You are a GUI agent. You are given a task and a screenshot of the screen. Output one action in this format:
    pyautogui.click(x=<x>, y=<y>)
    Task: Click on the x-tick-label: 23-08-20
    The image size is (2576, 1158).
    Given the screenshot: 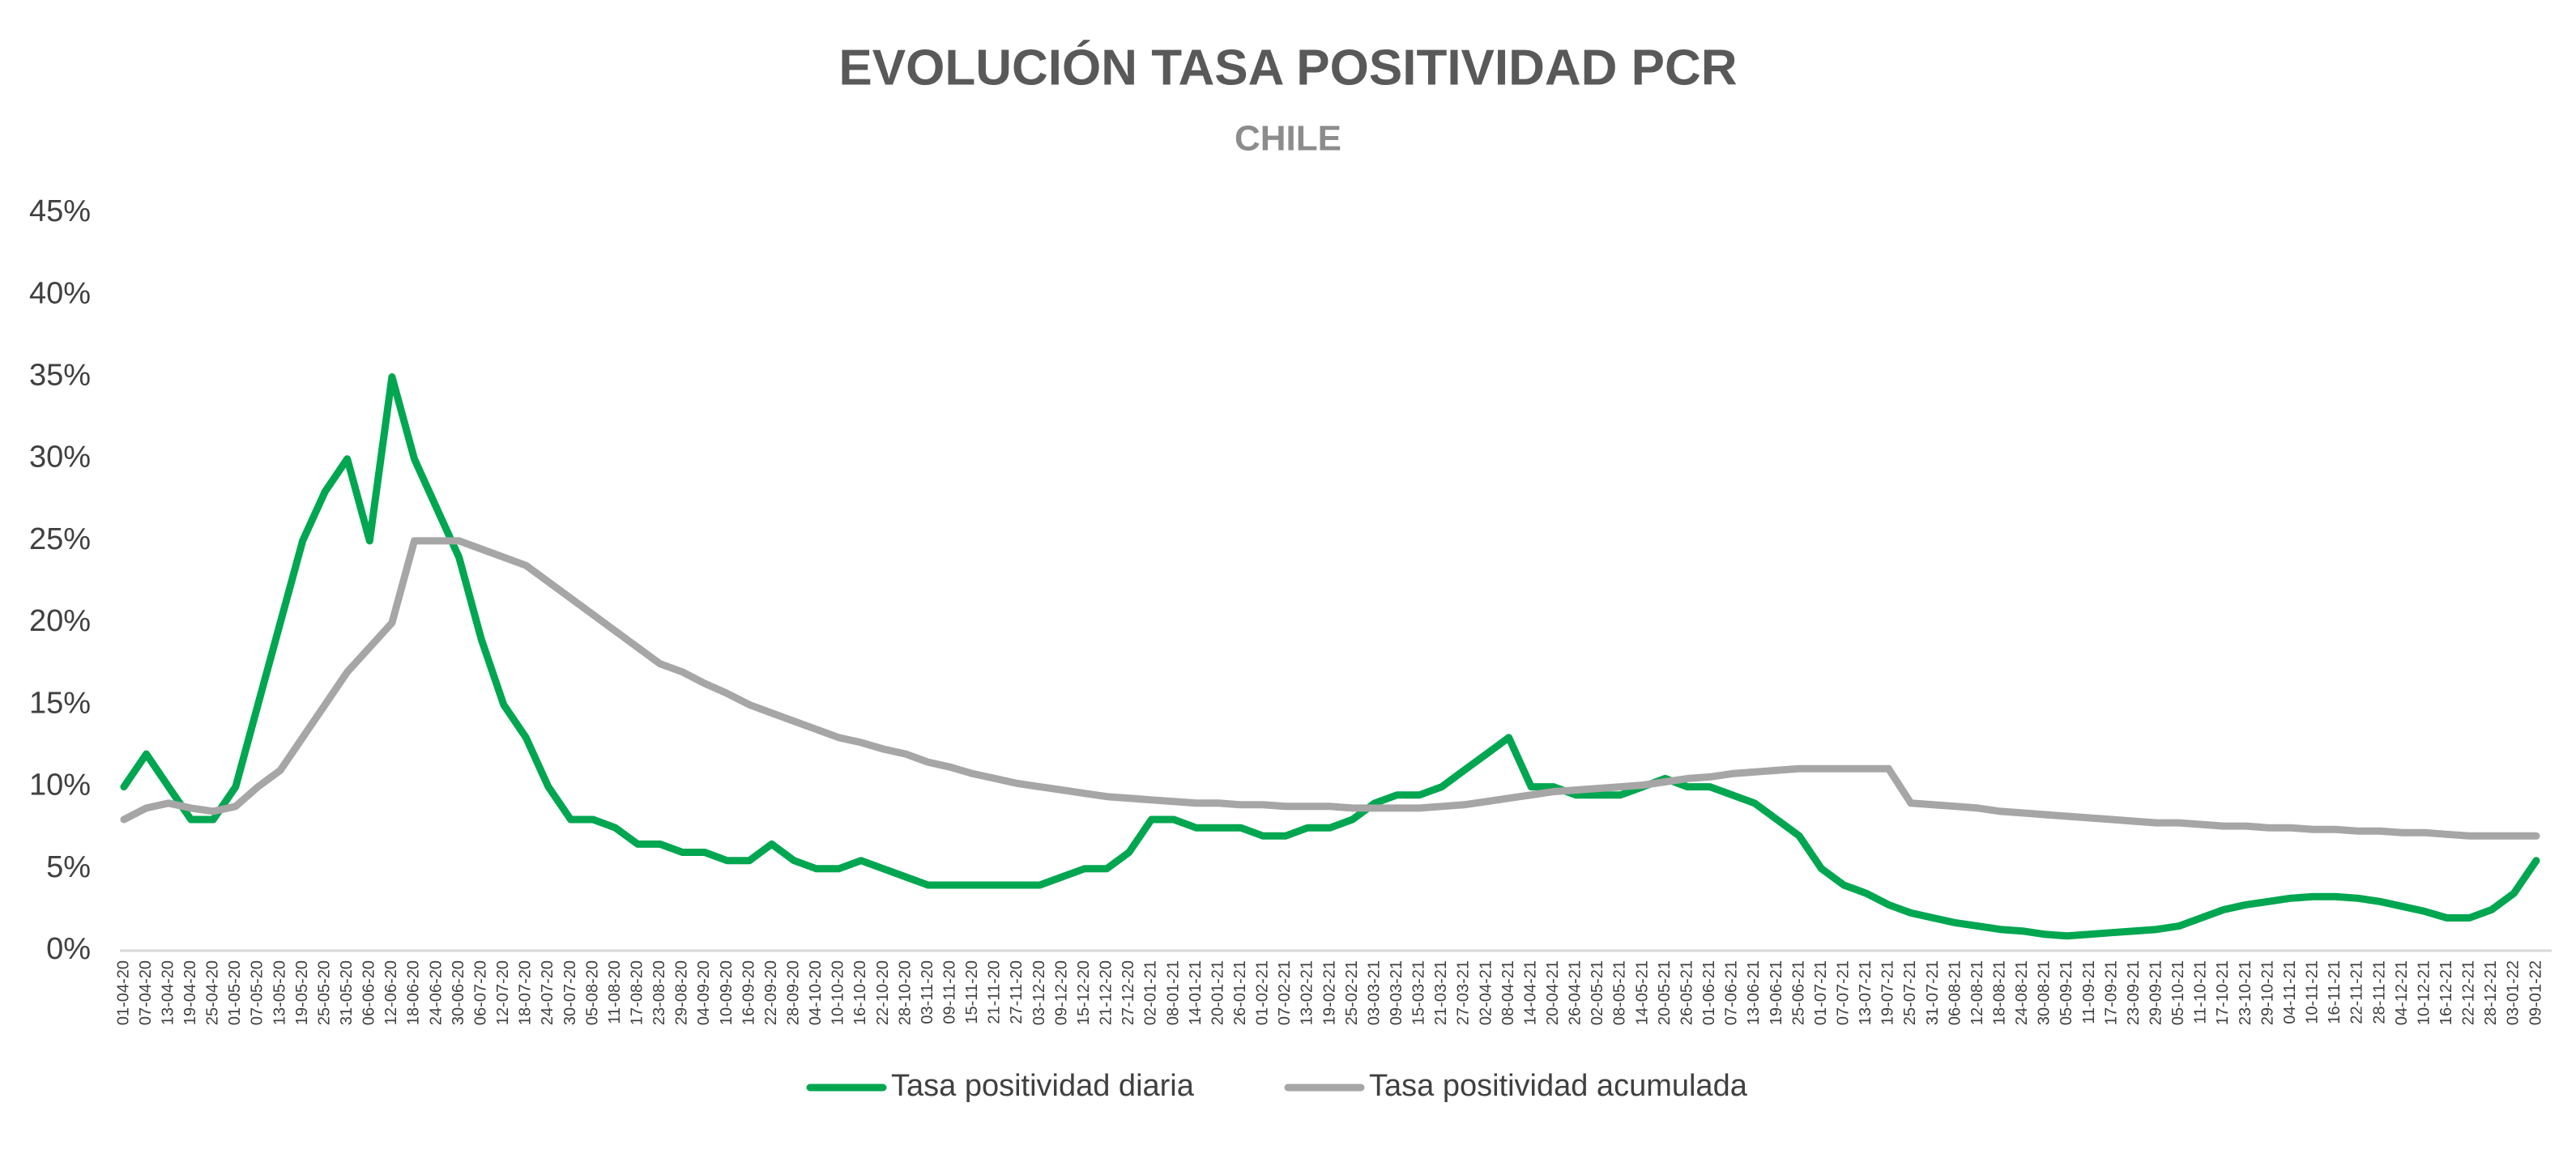 What is the action you would take?
    pyautogui.click(x=659, y=992)
    